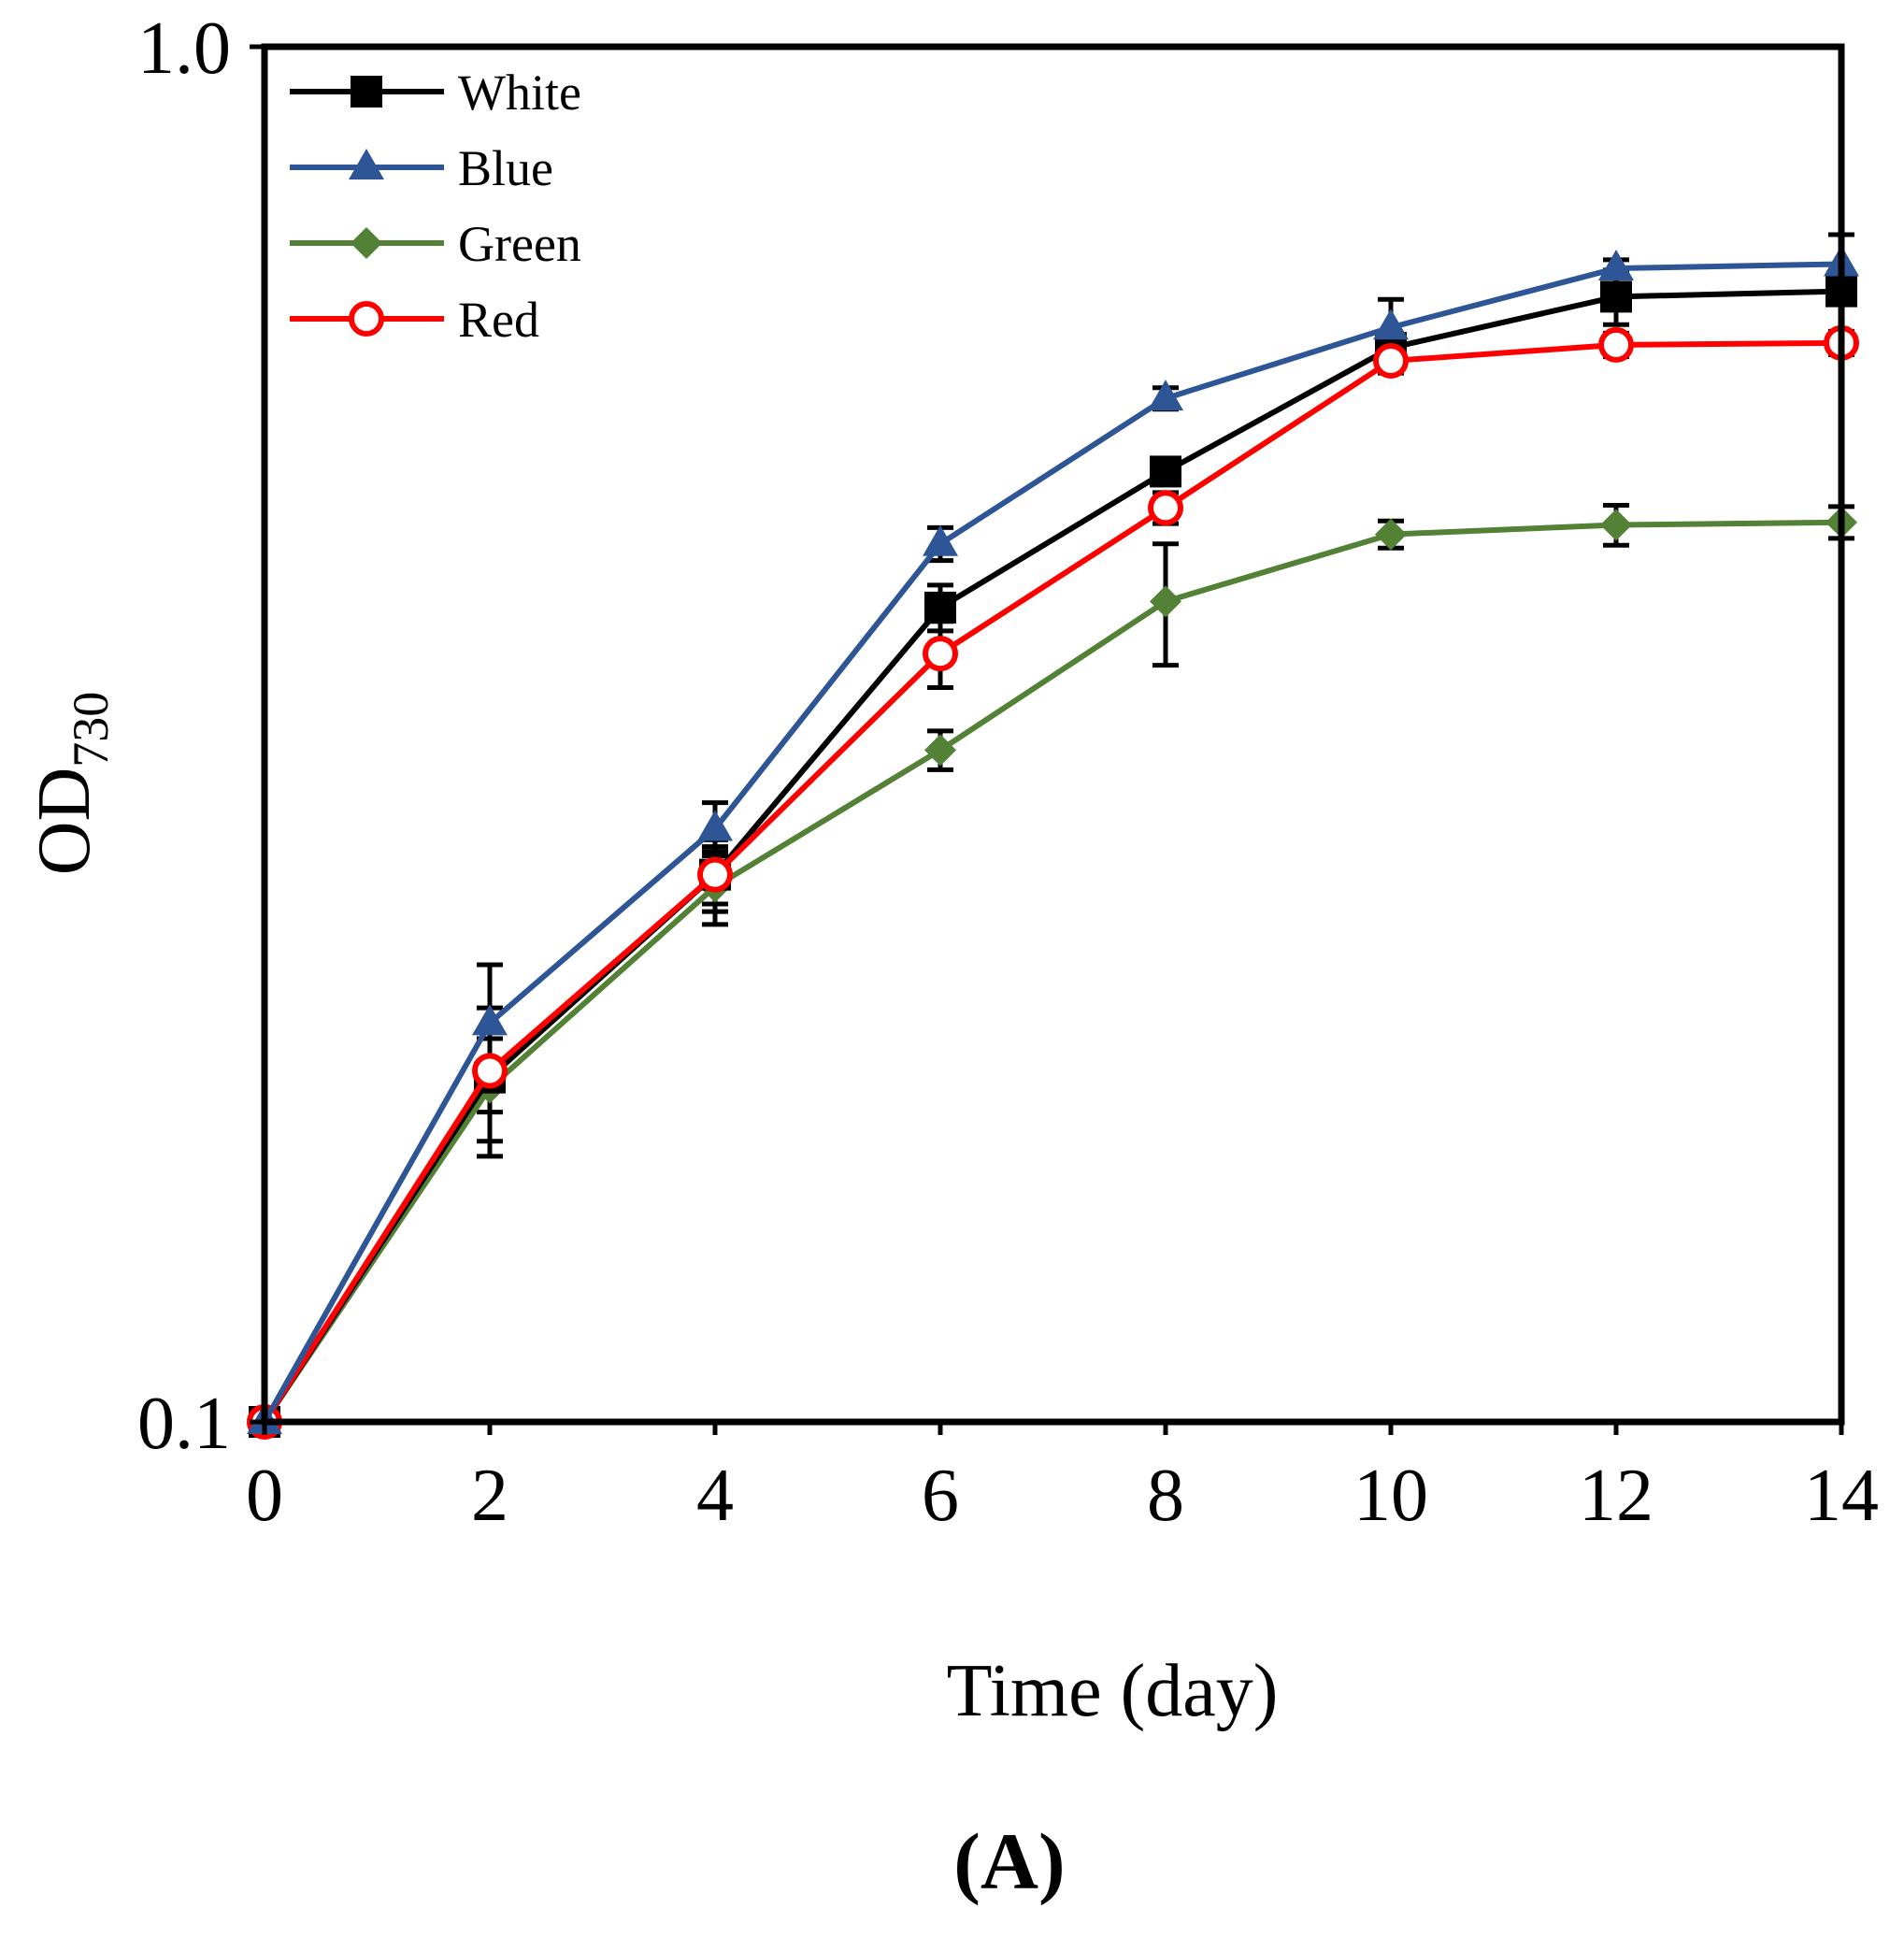  What do you see at coordinates (519, 93) in the screenshot?
I see `legend-label-white: White` at bounding box center [519, 93].